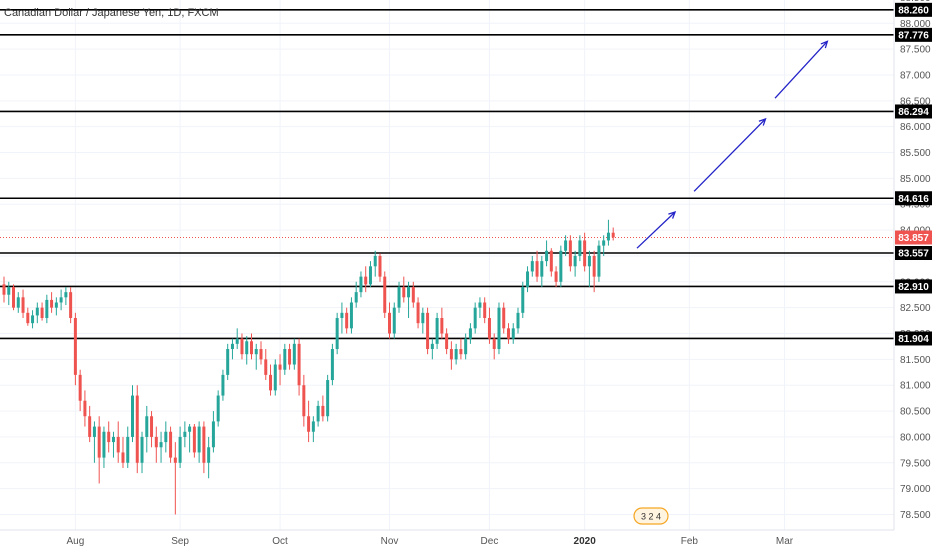 This screenshot has width=932, height=550. I want to click on time-axis: Aug Sep Oct Nov Dec 2020 Feb Mar, so click(429, 541).